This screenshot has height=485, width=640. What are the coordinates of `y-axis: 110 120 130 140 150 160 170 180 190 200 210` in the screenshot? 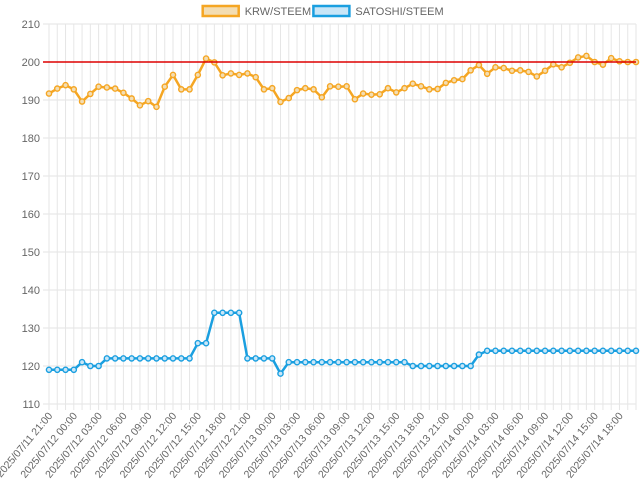 It's located at (31, 215).